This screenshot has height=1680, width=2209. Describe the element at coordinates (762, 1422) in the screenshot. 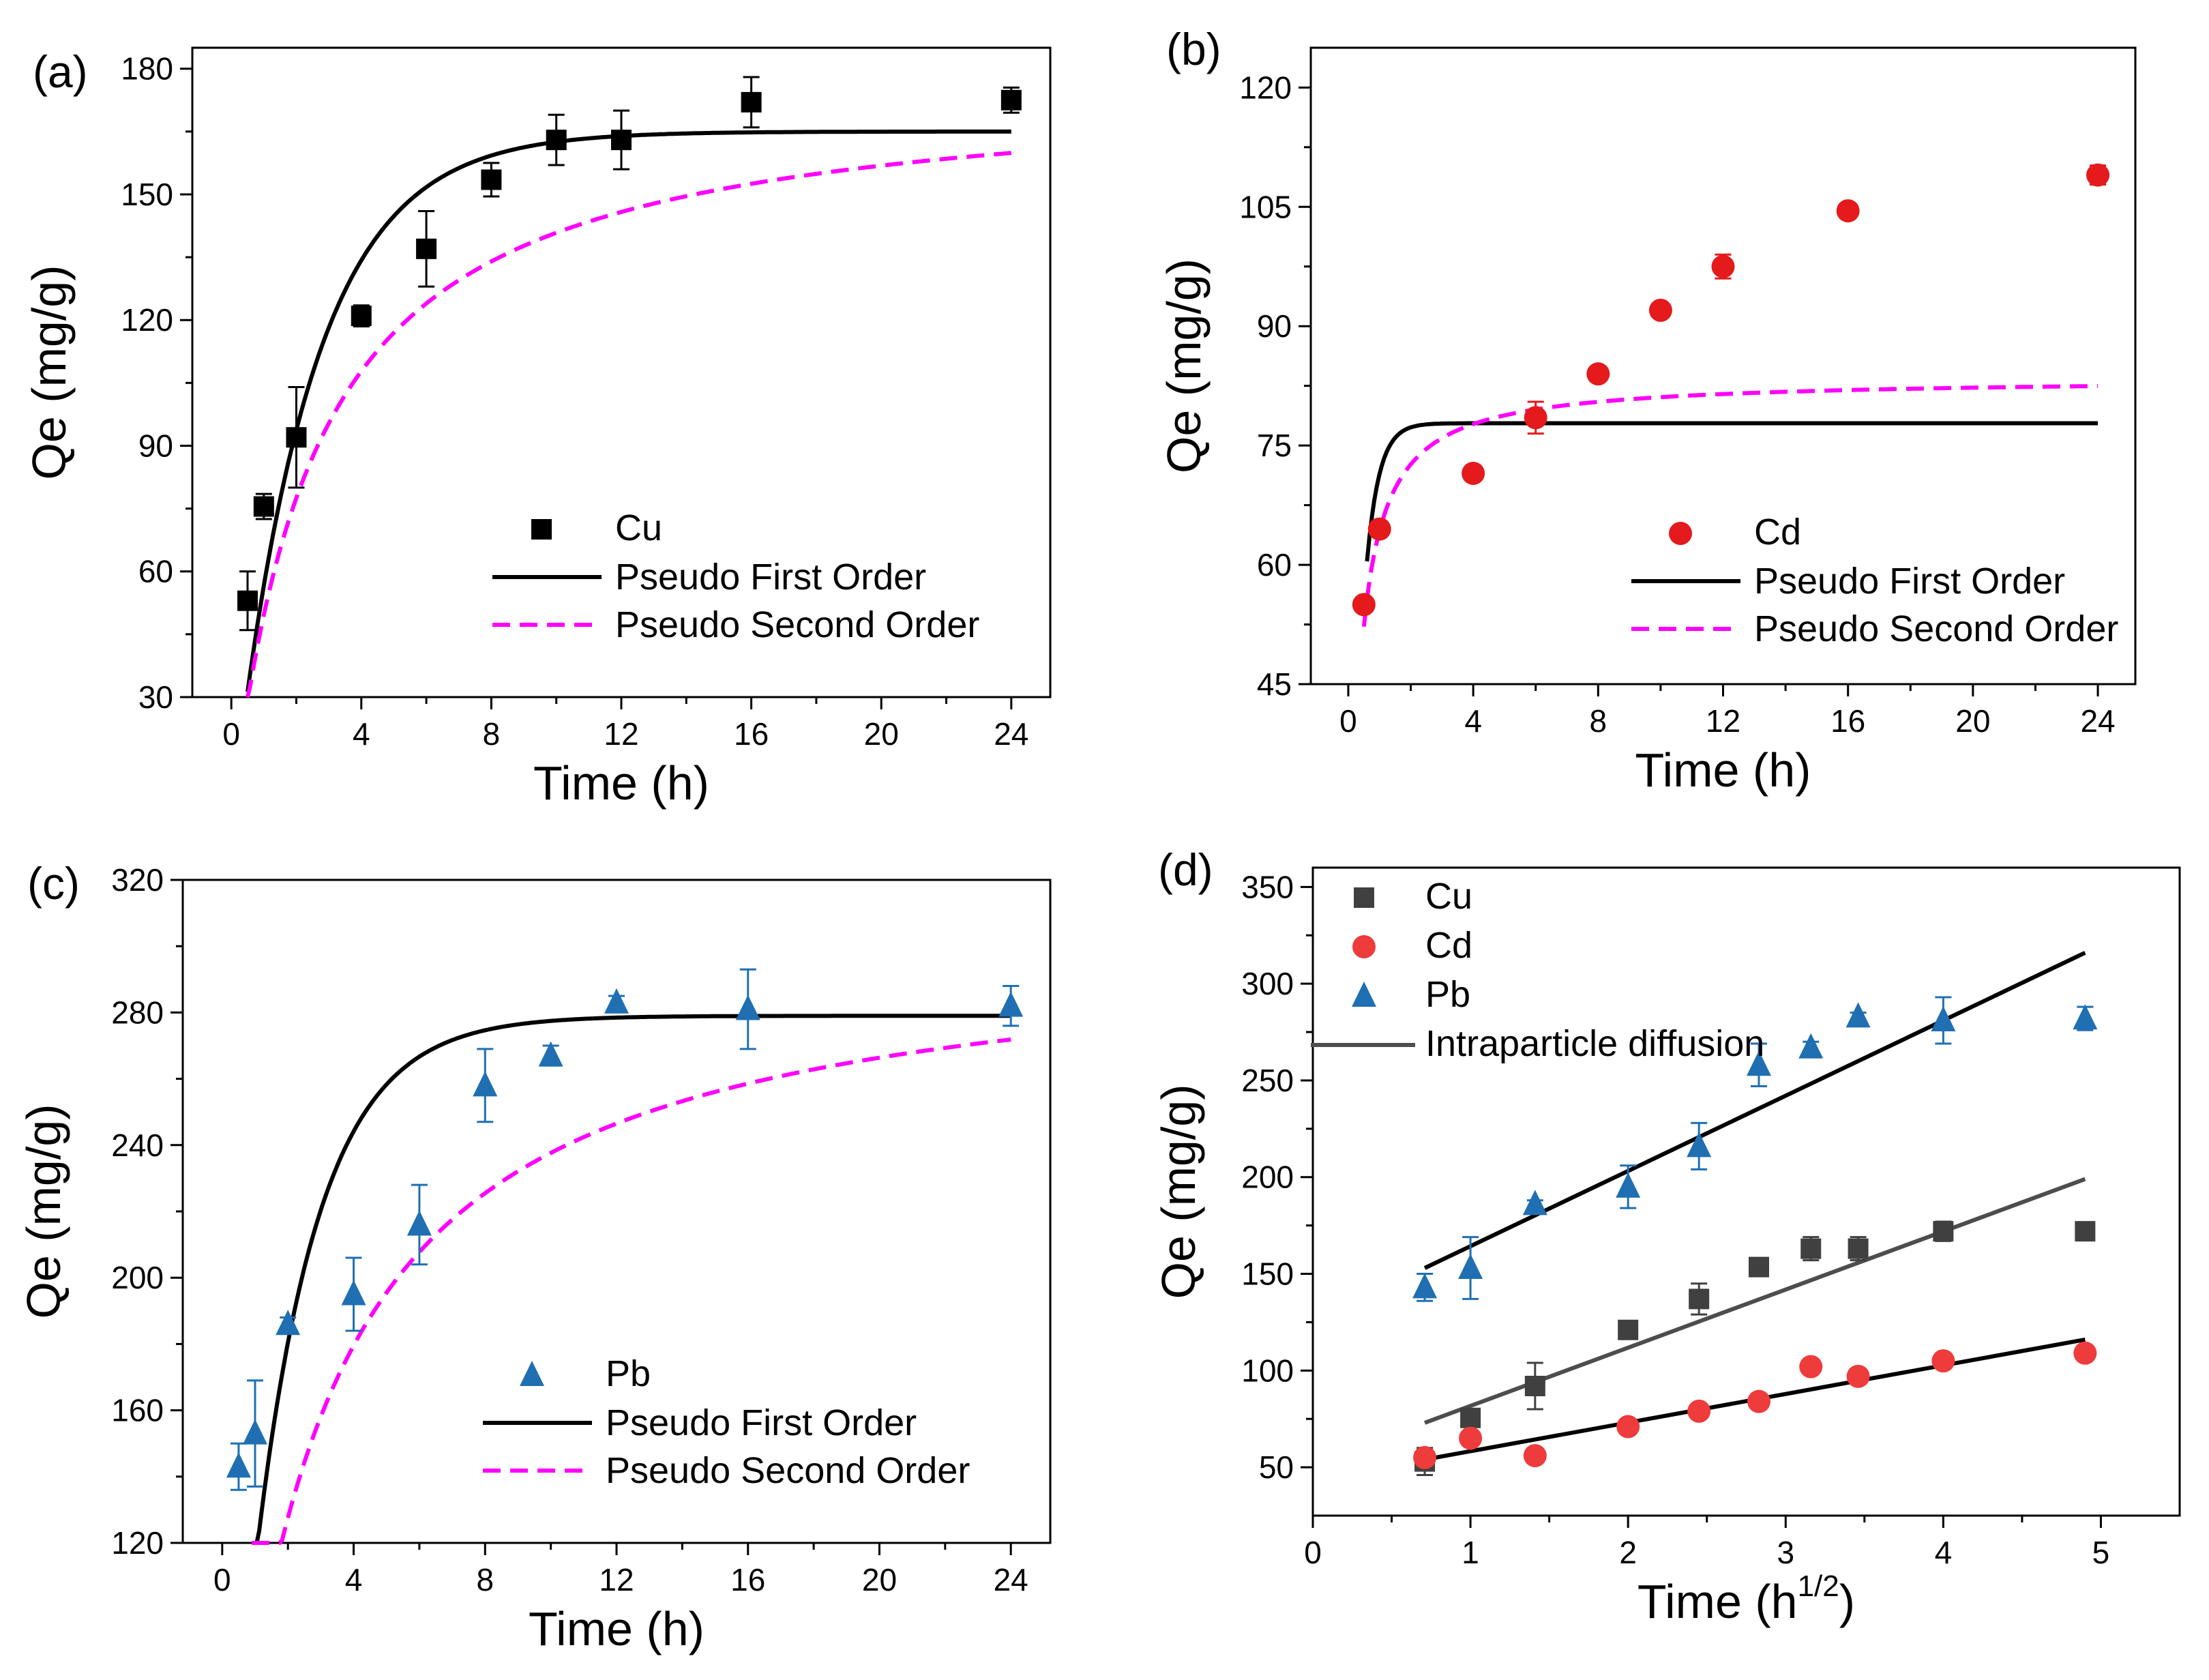

I see `legend-label: Pseudo First Order` at that location.